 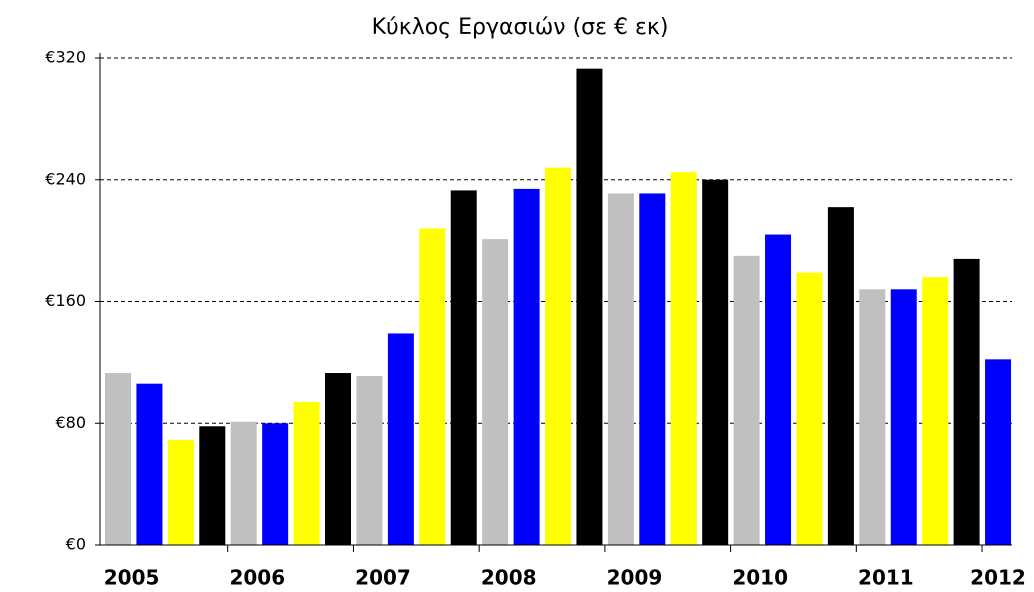 I want to click on y-tick-label: €320, so click(x=65, y=57).